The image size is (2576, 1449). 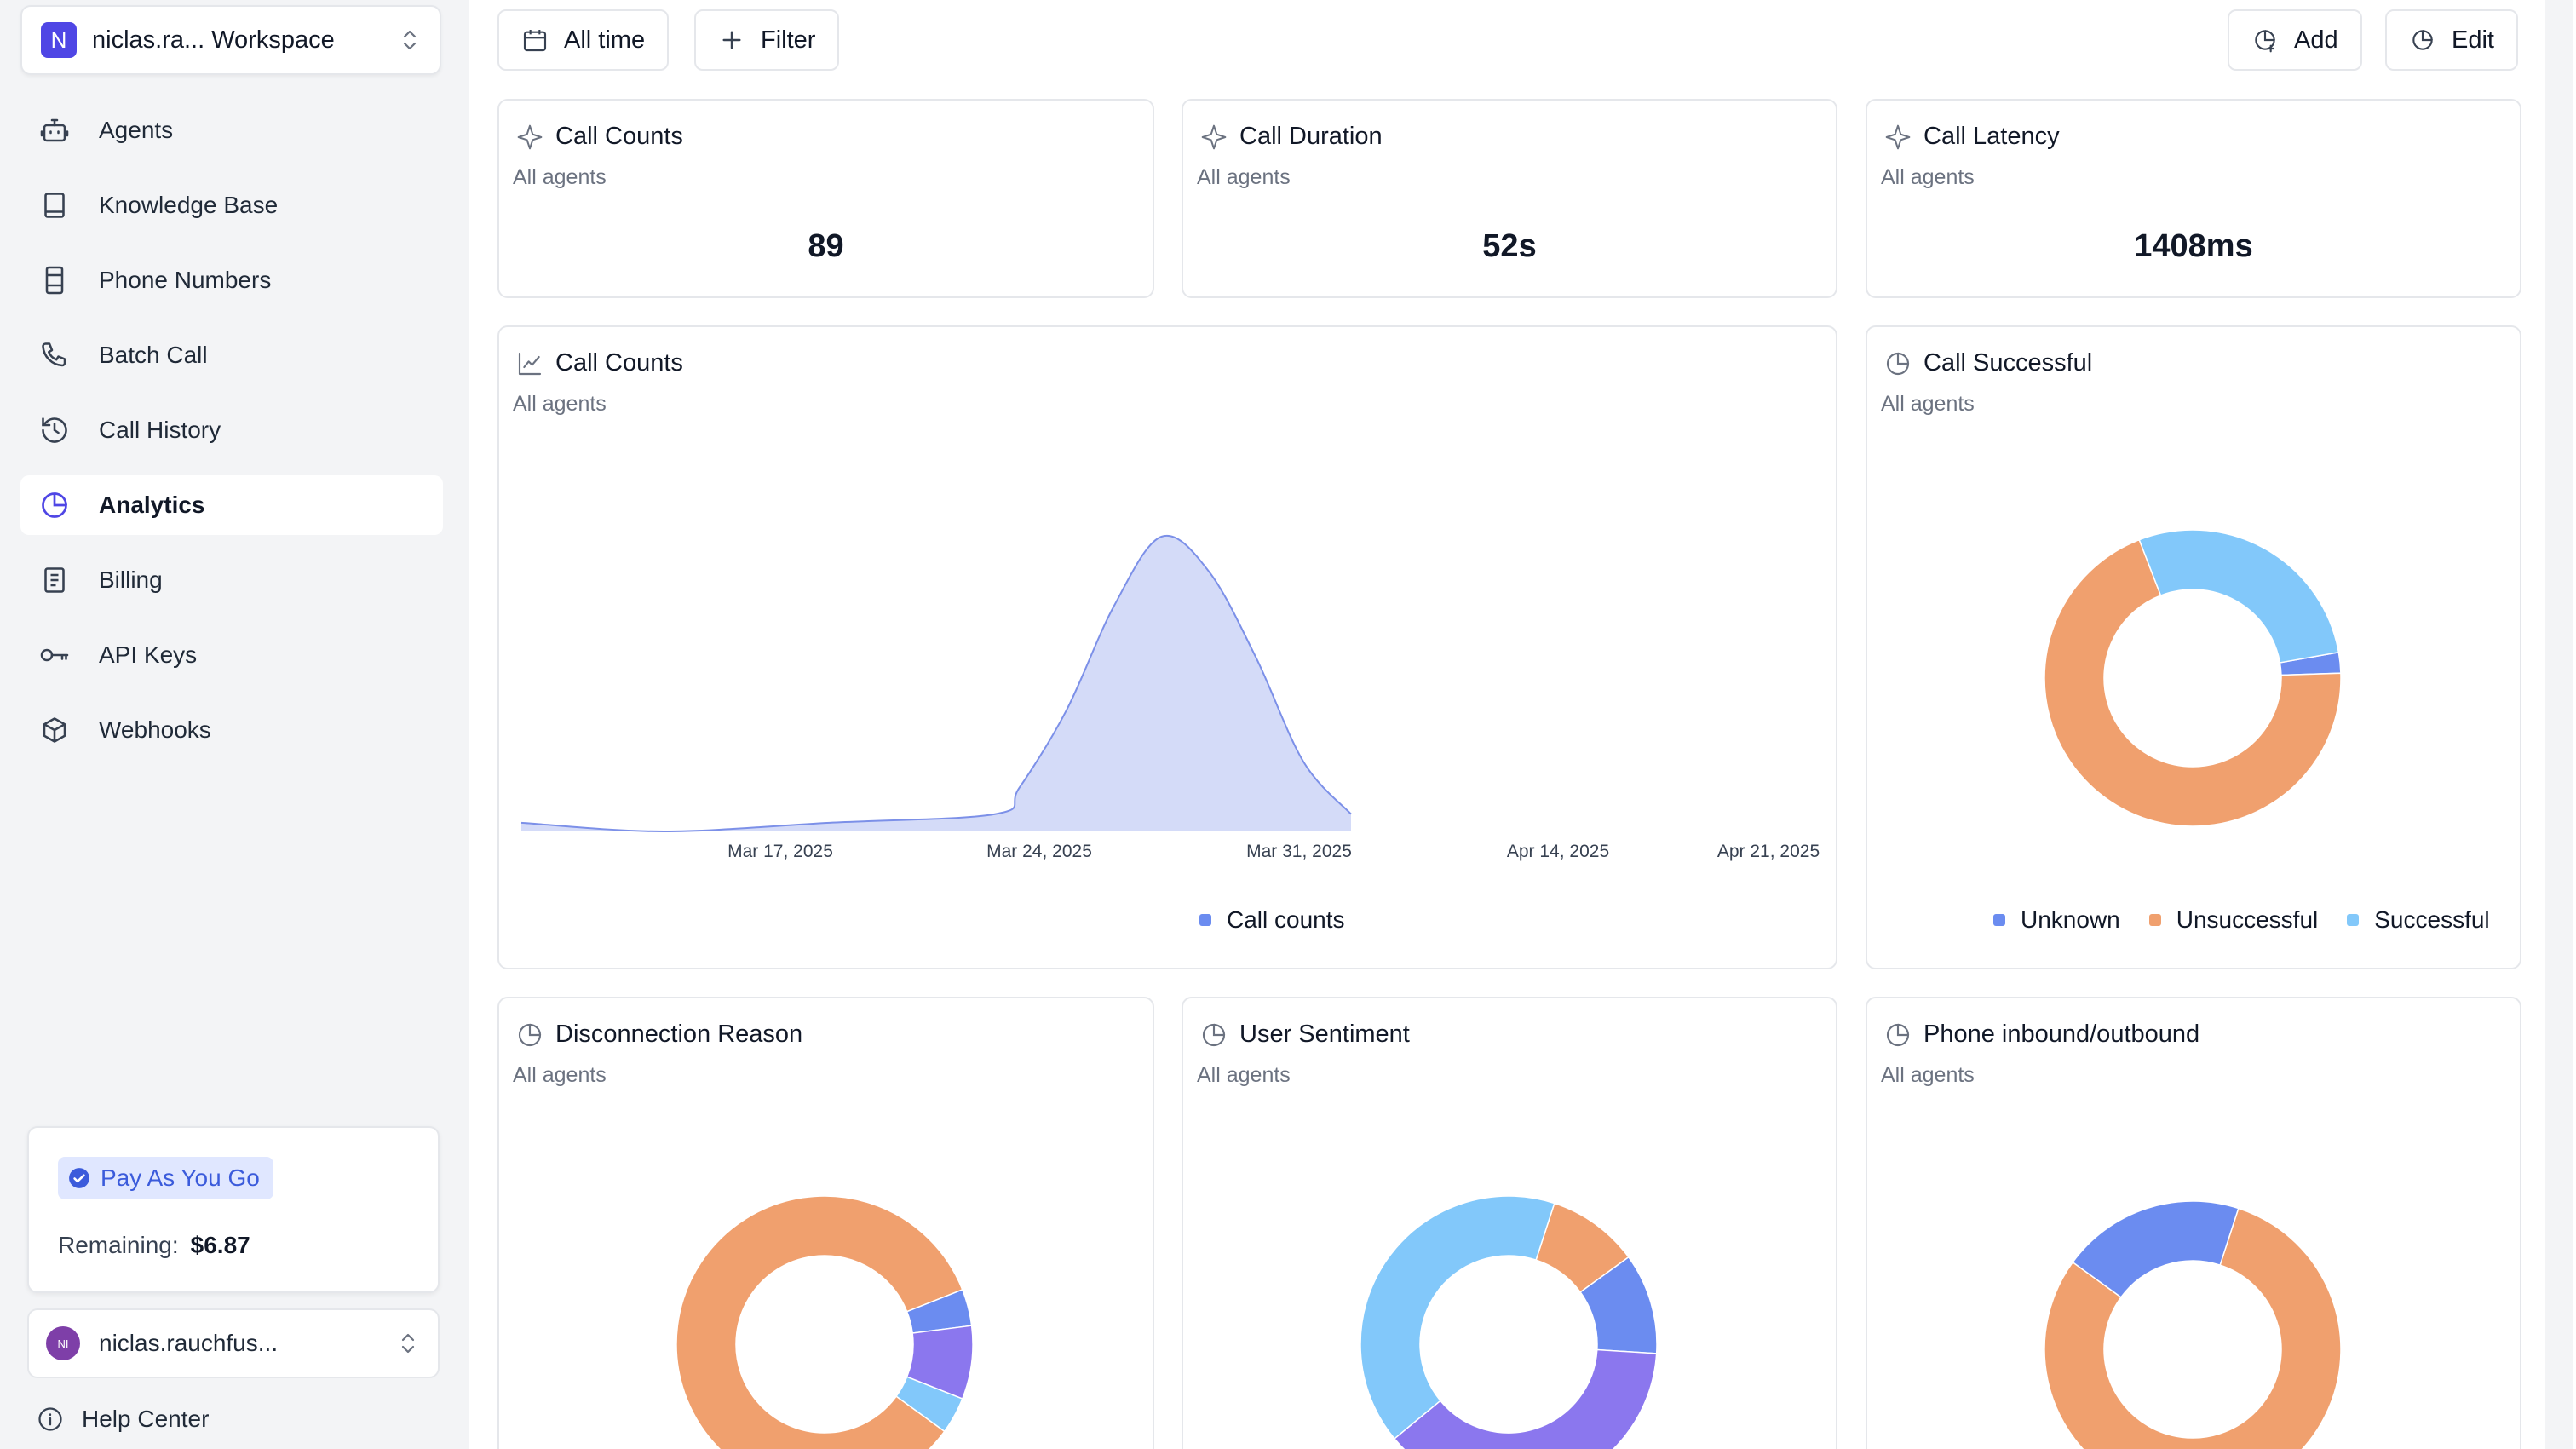 I want to click on card-title: User Sentiment, so click(x=1305, y=1035).